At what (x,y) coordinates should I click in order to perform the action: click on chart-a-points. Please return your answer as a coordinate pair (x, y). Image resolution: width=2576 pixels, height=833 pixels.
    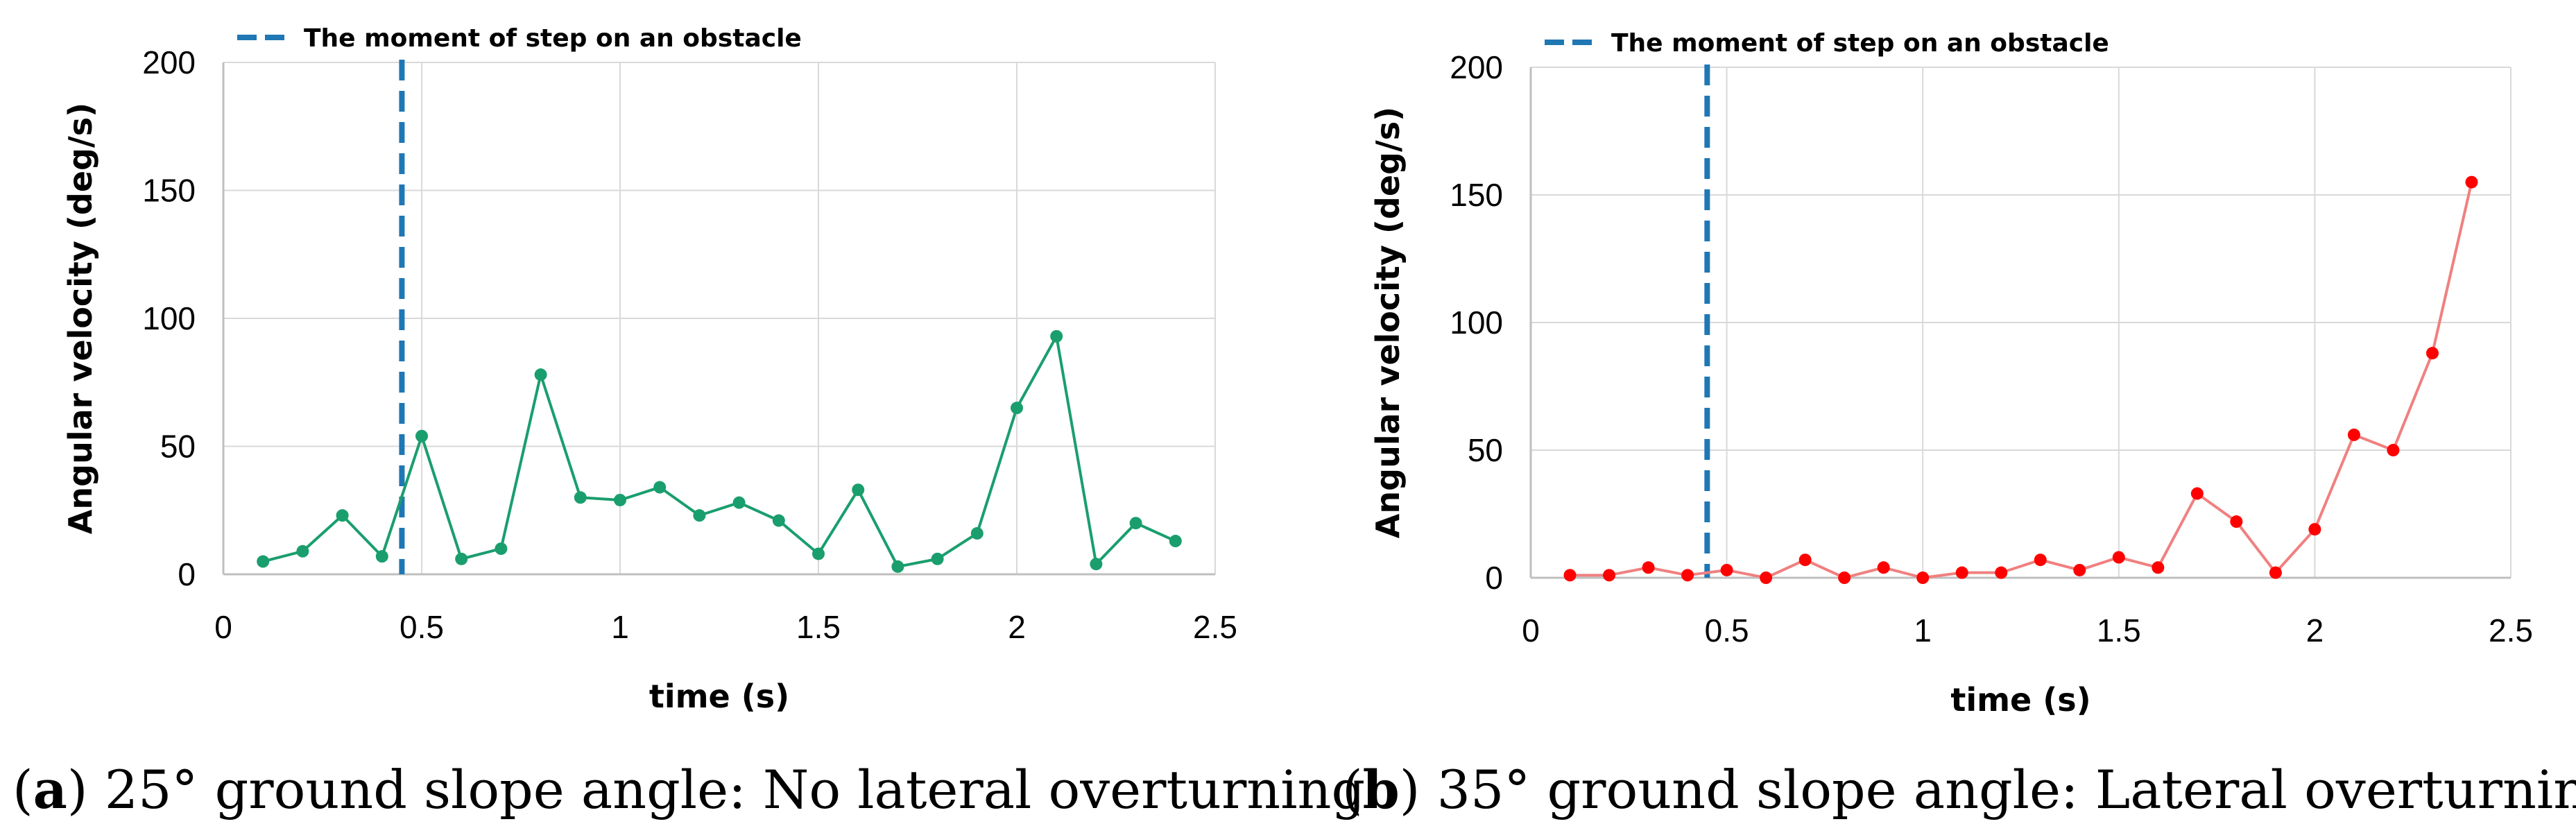
    Looking at the image, I should click on (719, 451).